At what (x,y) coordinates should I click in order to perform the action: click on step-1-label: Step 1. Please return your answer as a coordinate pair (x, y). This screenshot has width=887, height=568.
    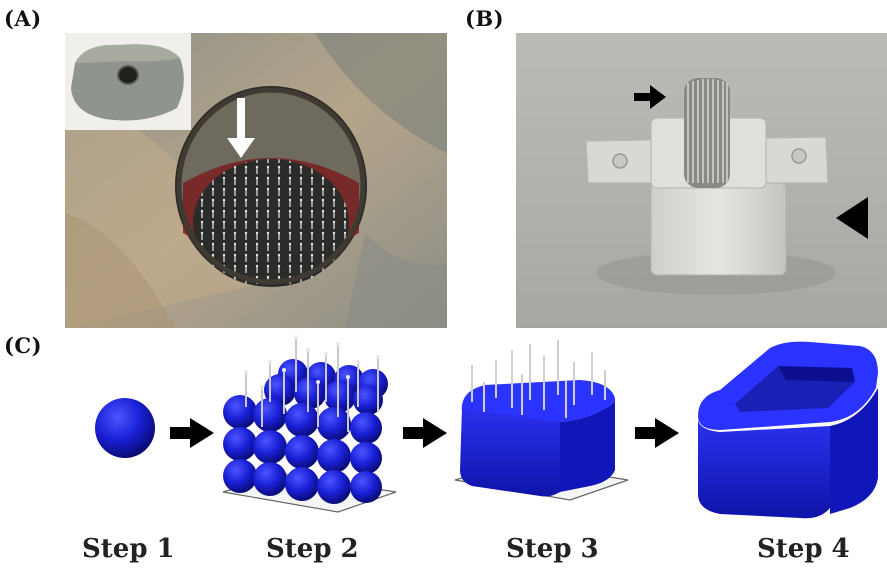
    Looking at the image, I should click on (128, 549).